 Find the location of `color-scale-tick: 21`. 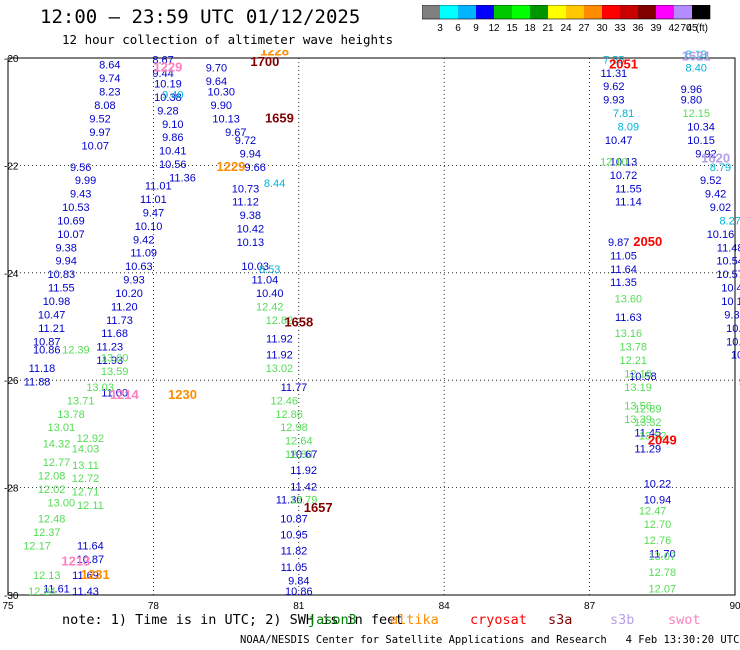

color-scale-tick: 21 is located at coordinates (548, 28).